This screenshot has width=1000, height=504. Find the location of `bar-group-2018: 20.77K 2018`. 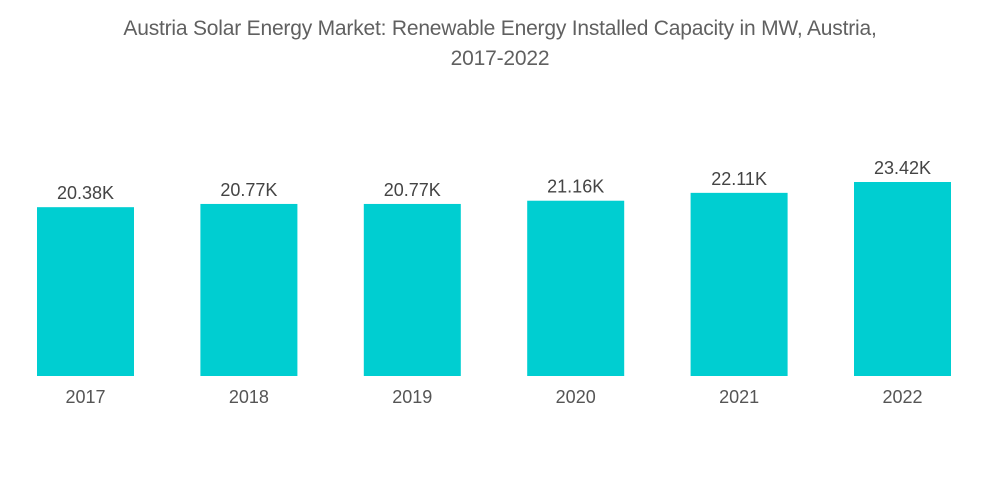

bar-group-2018: 20.77K 2018 is located at coordinates (249, 293).